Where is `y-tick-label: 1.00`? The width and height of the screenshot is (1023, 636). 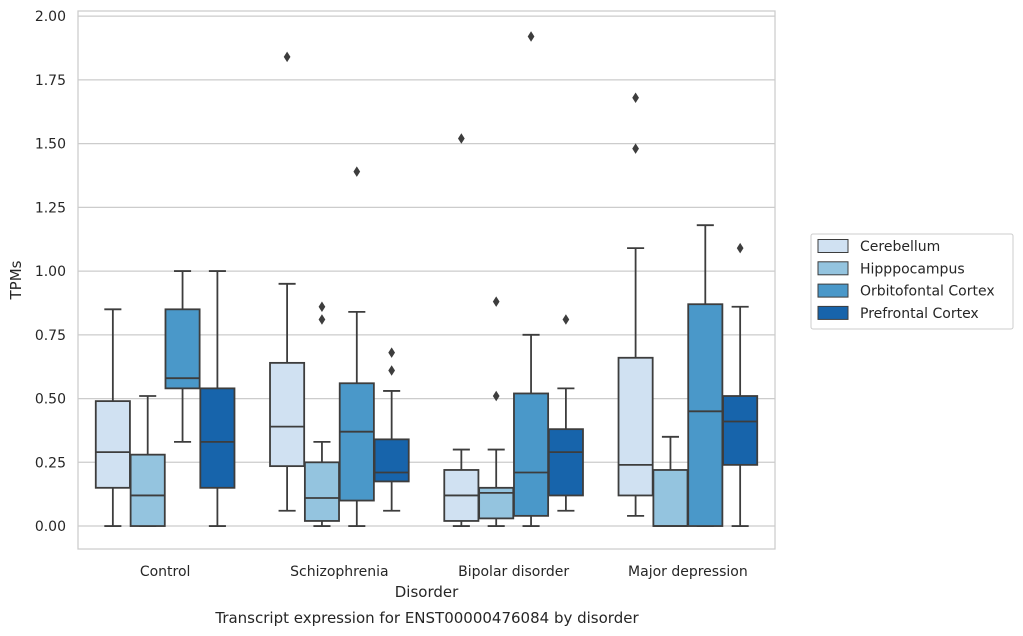 y-tick-label: 1.00 is located at coordinates (50, 272).